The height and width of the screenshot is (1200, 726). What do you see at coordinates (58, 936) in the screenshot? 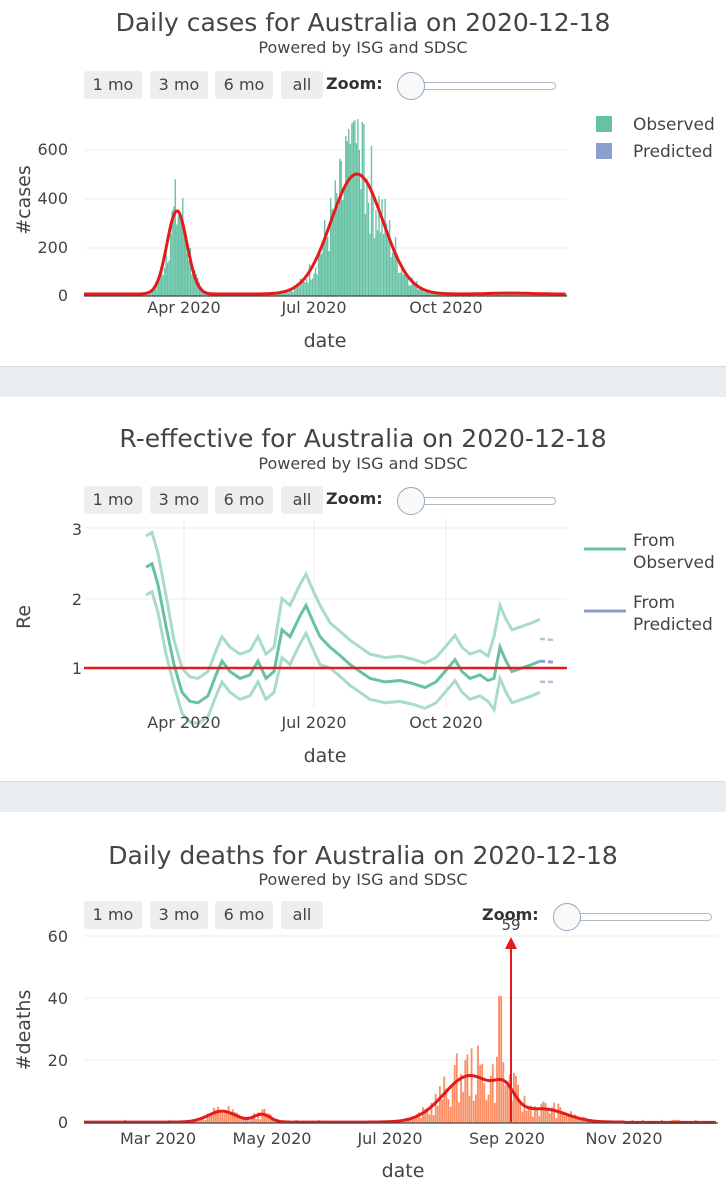
I see `y-tick-label: 60` at bounding box center [58, 936].